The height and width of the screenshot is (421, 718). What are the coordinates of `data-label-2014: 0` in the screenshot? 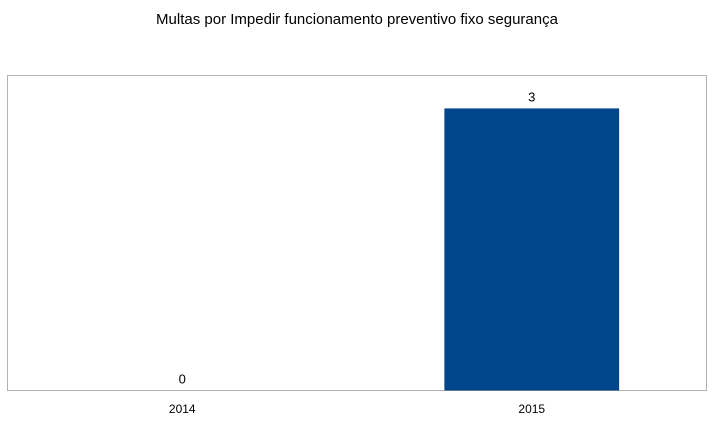 It's located at (182, 379).